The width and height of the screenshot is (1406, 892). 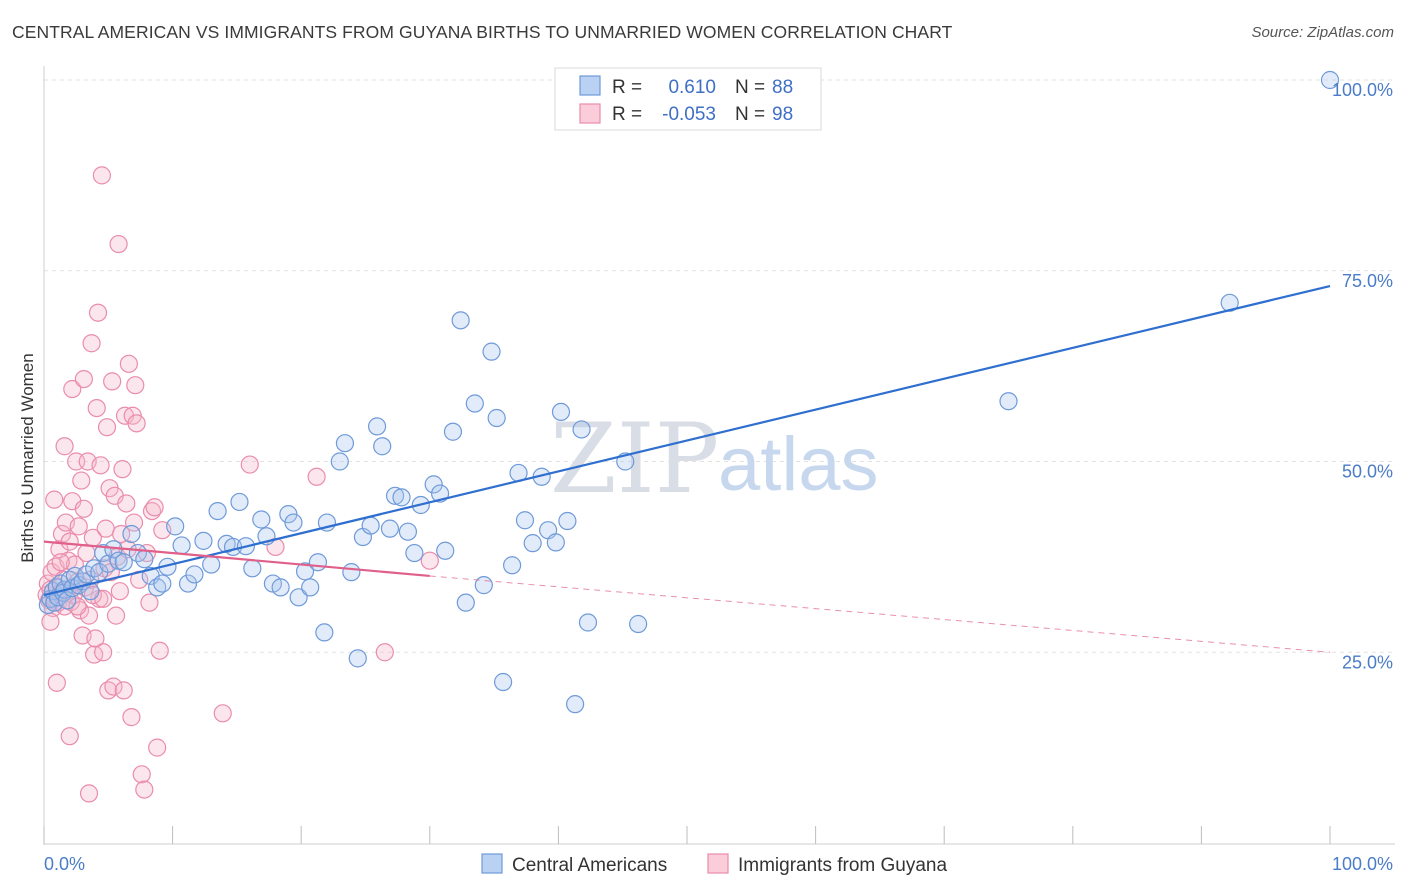 I want to click on y-axis-title: Births to Unmarried Women, so click(x=27, y=457).